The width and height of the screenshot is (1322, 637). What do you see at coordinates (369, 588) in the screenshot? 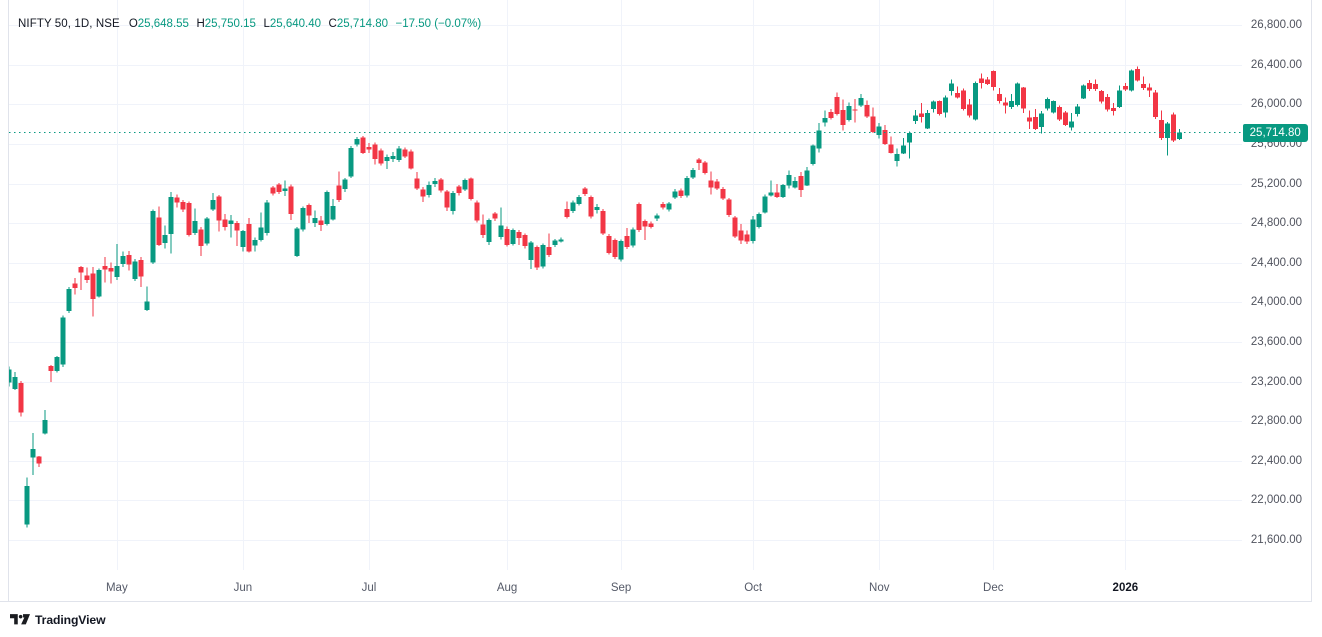
I see `time-axis-label-jul: Jul` at bounding box center [369, 588].